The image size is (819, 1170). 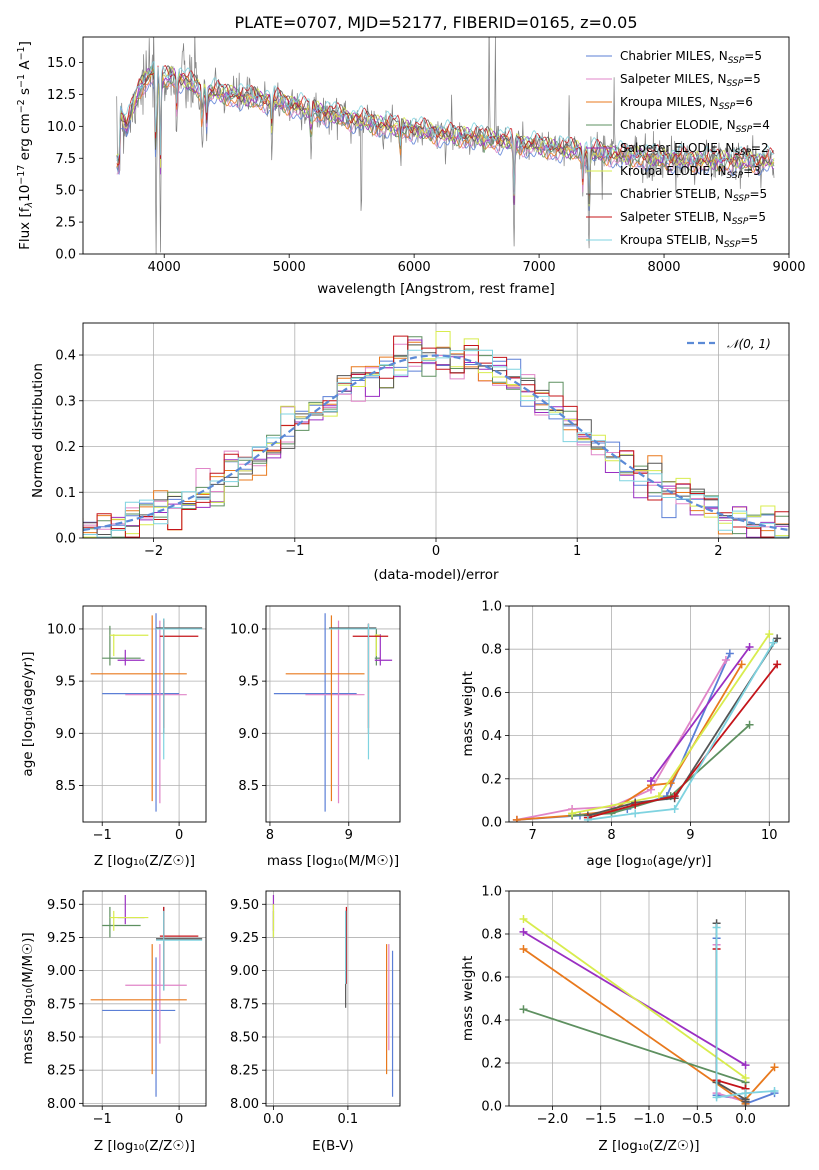 What do you see at coordinates (491, 779) in the screenshot?
I see `y-tick-label: 0.2` at bounding box center [491, 779].